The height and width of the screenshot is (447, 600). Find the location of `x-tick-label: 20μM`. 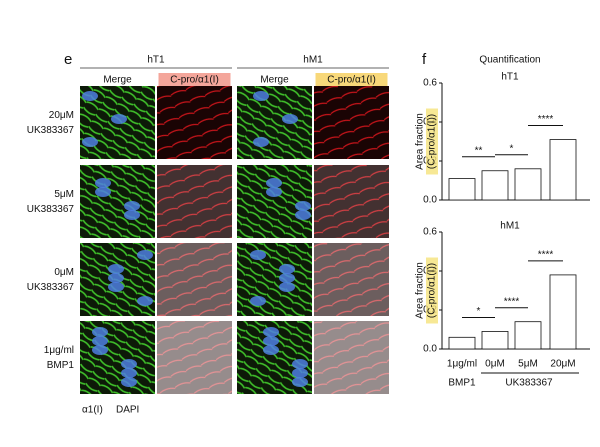

x-tick-label: 20μM is located at coordinates (562, 364).